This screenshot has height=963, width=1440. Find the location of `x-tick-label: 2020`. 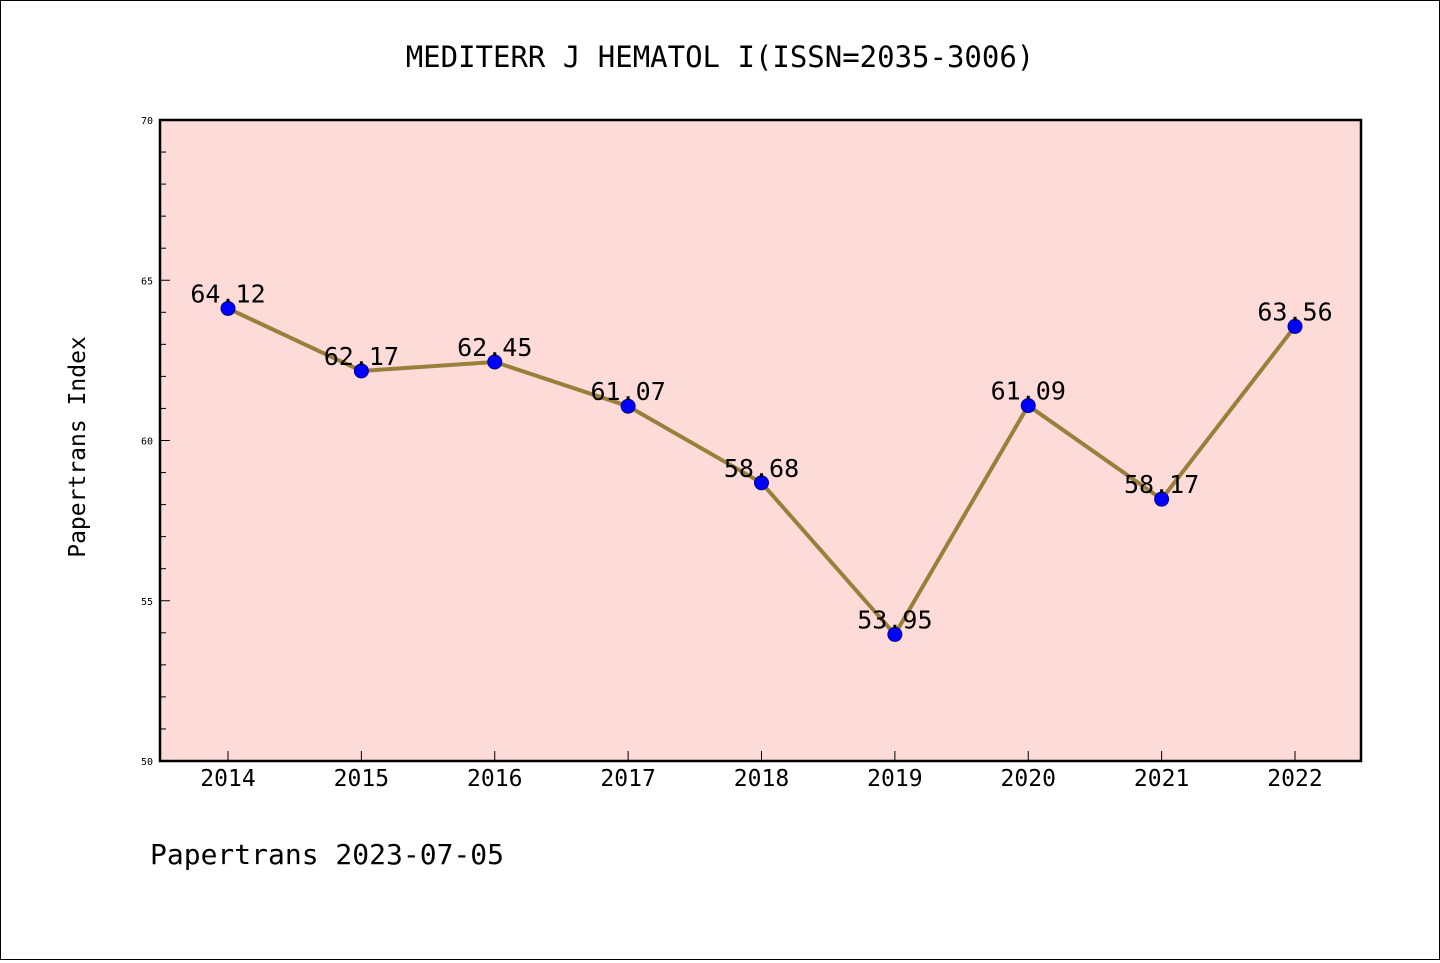

x-tick-label: 2020 is located at coordinates (1028, 779).